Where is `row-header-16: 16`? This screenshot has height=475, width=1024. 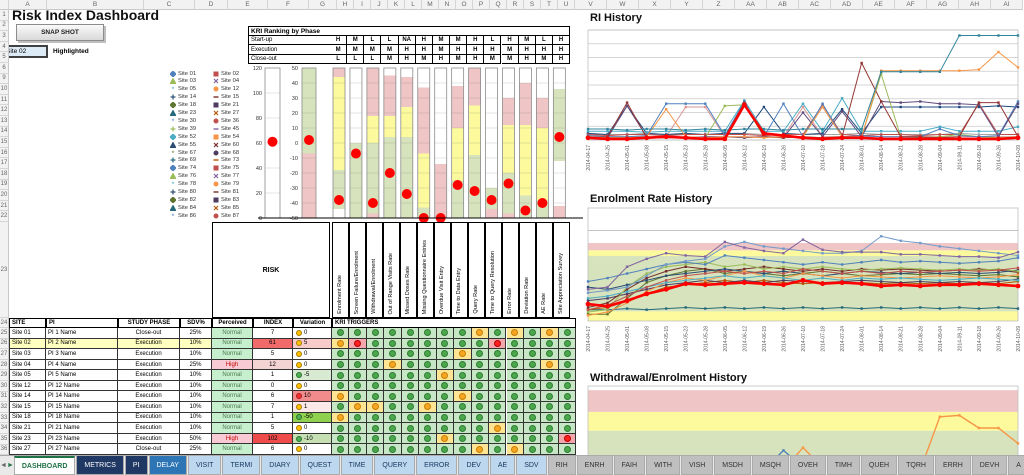
row-header-16: 16 is located at coordinates (4, 153).